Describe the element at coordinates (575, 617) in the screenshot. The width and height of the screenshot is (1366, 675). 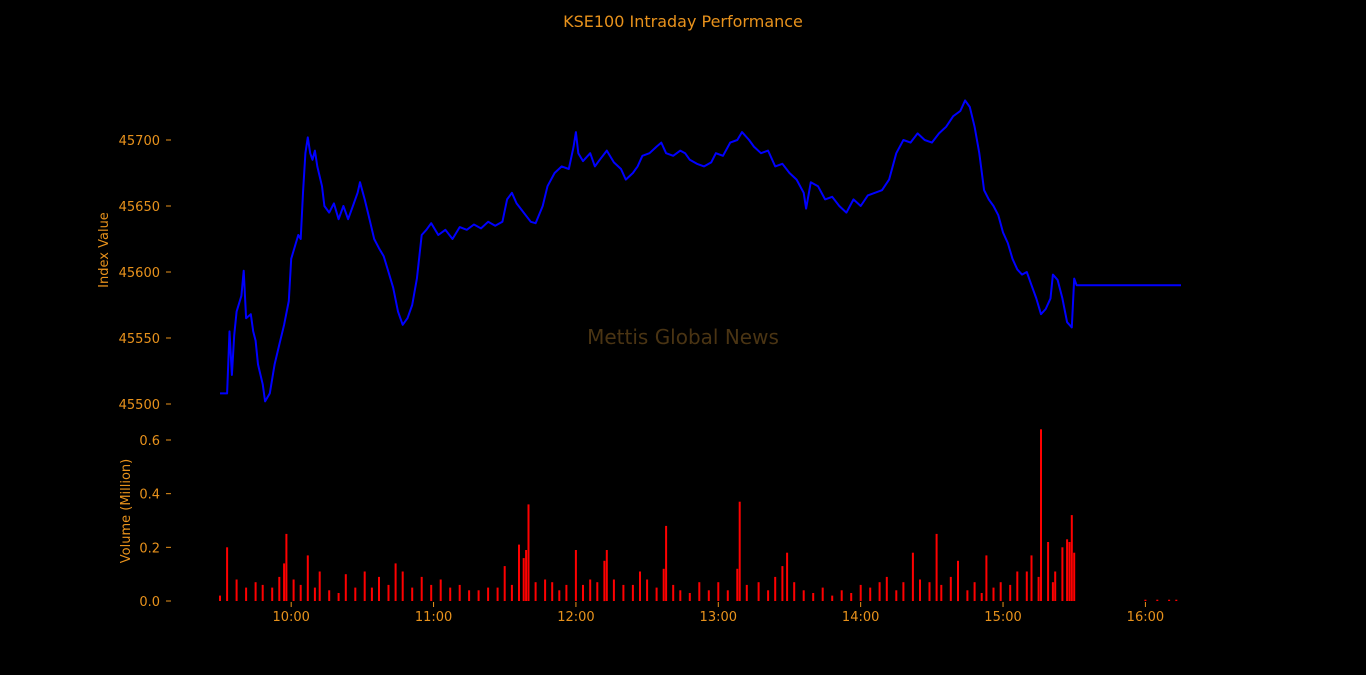
I see `x-tick-label: 12:00` at that location.